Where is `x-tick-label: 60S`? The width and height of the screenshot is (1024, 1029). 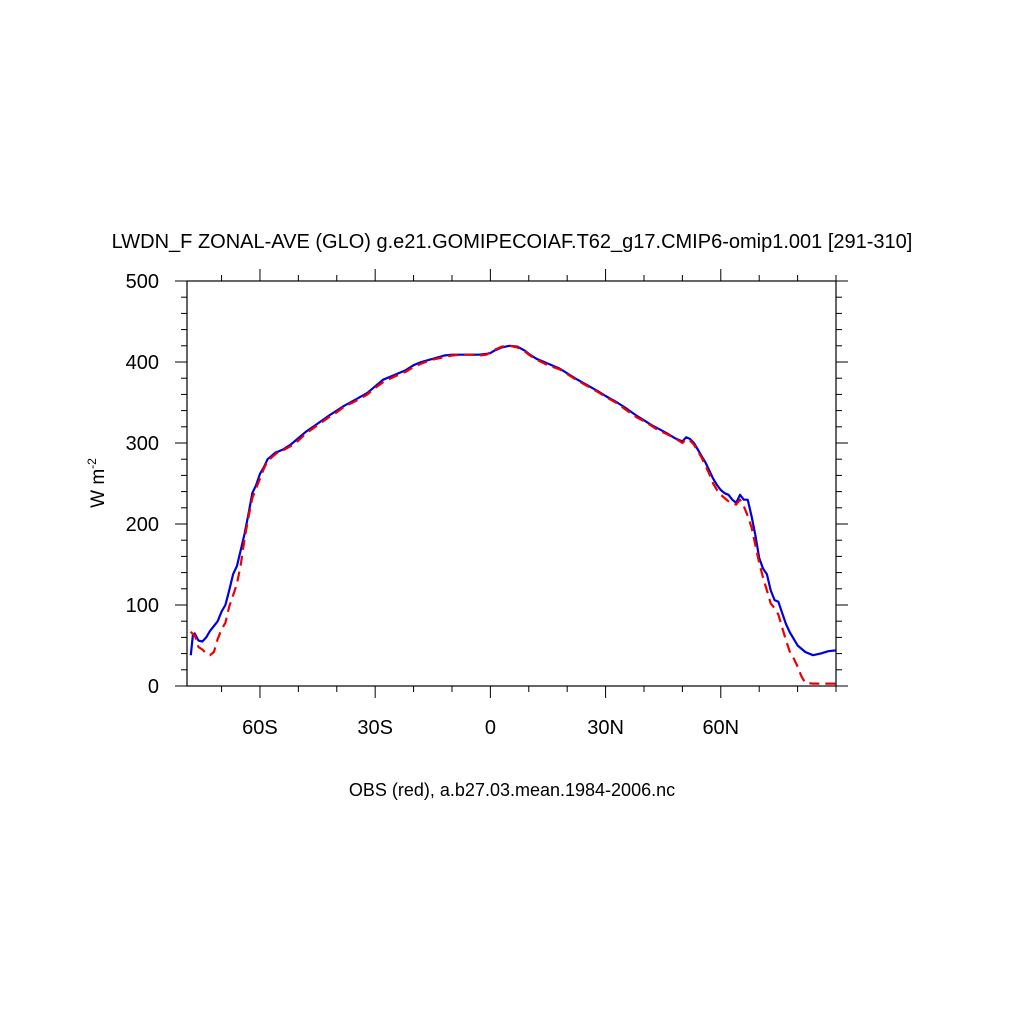 x-tick-label: 60S is located at coordinates (260, 728).